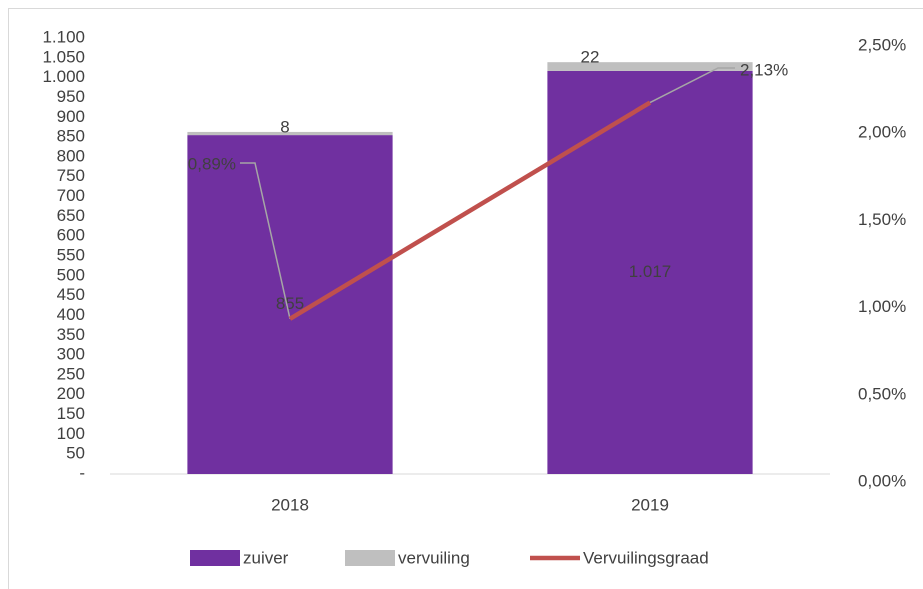 This screenshot has width=923, height=589. I want to click on line, so click(470, 210).